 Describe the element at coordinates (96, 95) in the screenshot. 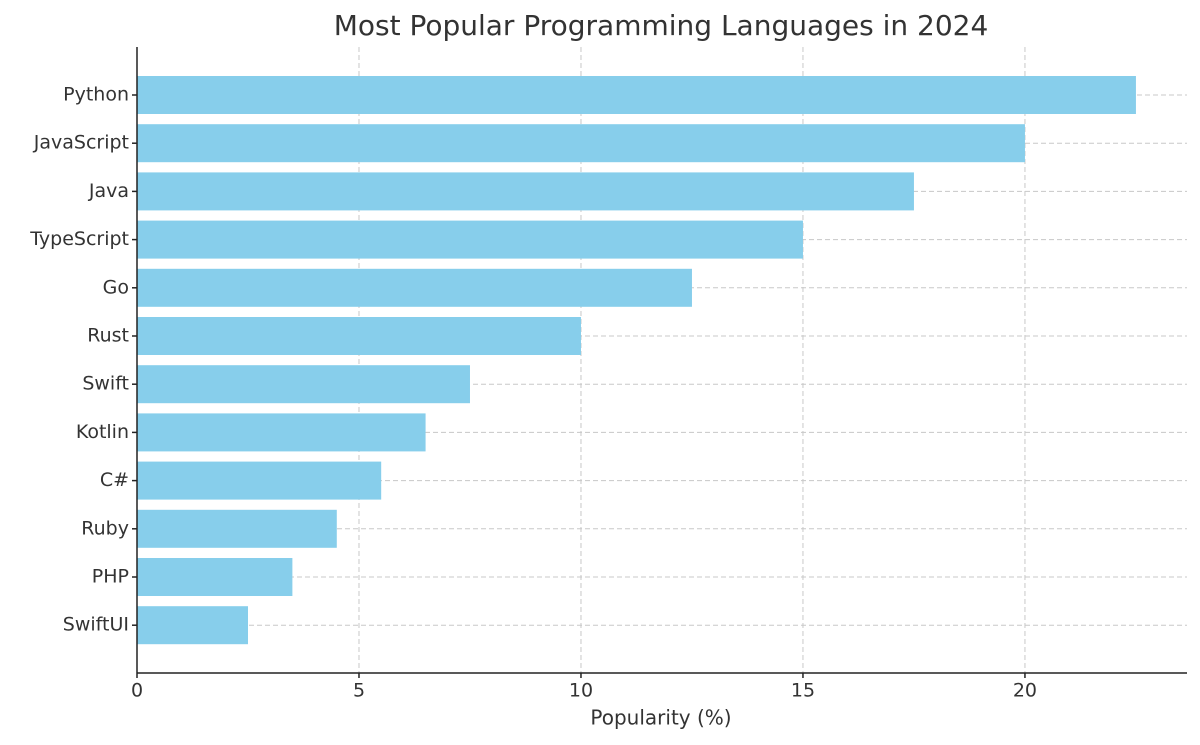

I see `y-tick-label: Python` at that location.